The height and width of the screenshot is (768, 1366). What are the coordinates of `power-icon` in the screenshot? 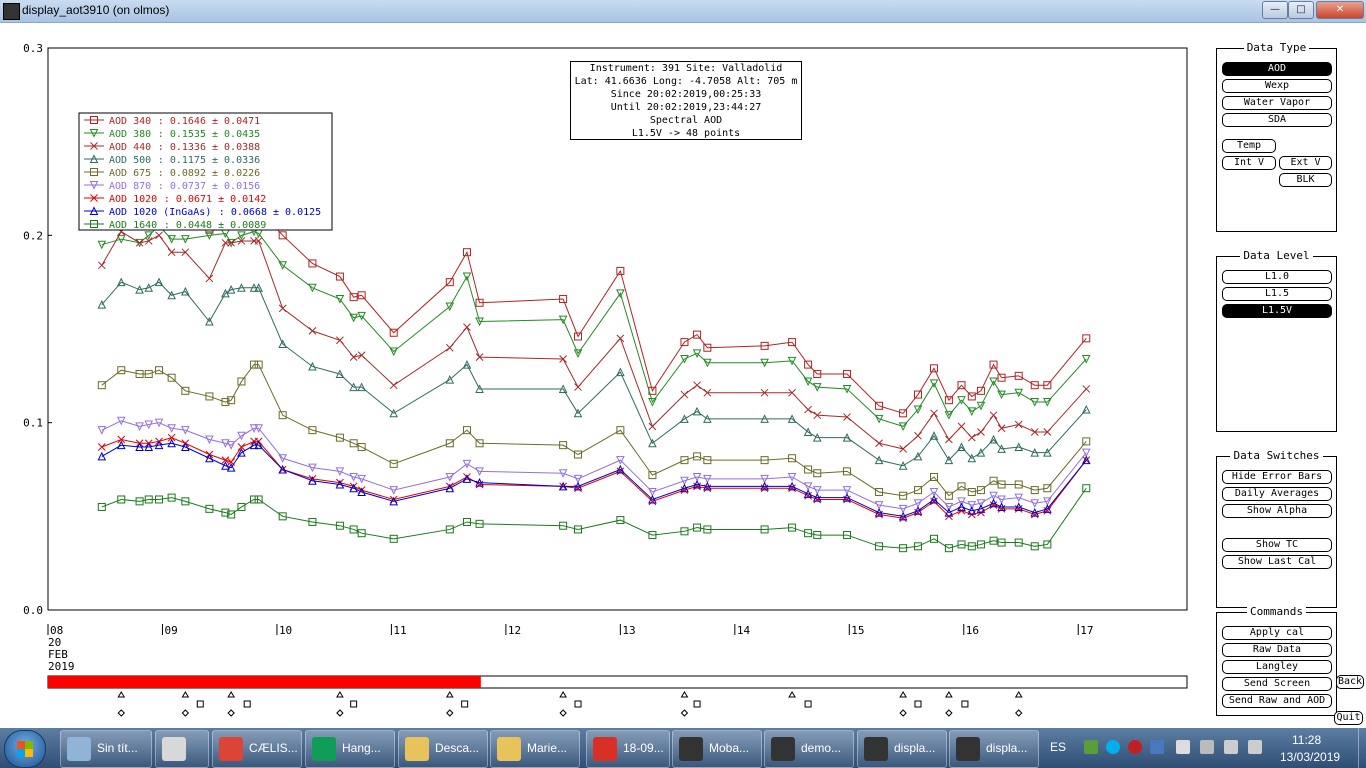 It's located at (1207, 747).